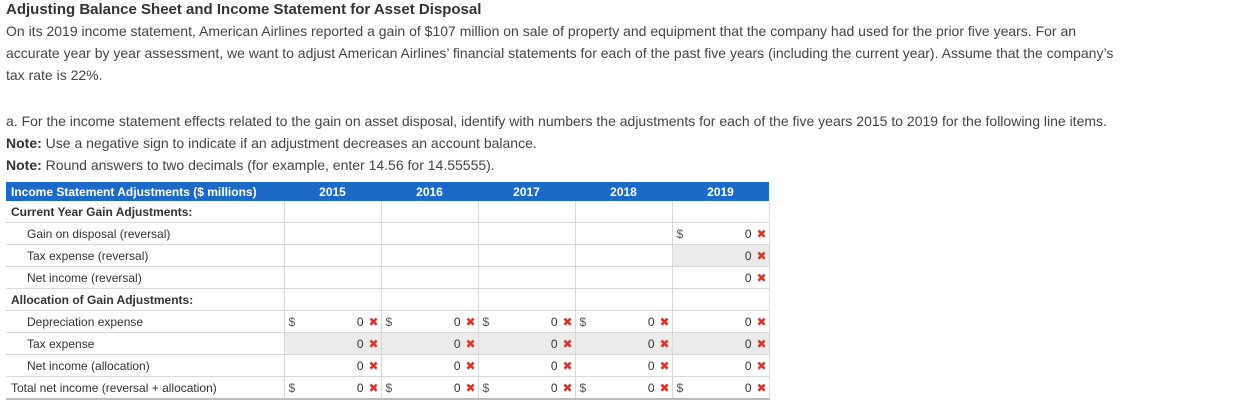 This screenshot has height=414, width=1257. I want to click on row-label-total-net-income: Total net income (reversal + allocation), so click(145, 388).